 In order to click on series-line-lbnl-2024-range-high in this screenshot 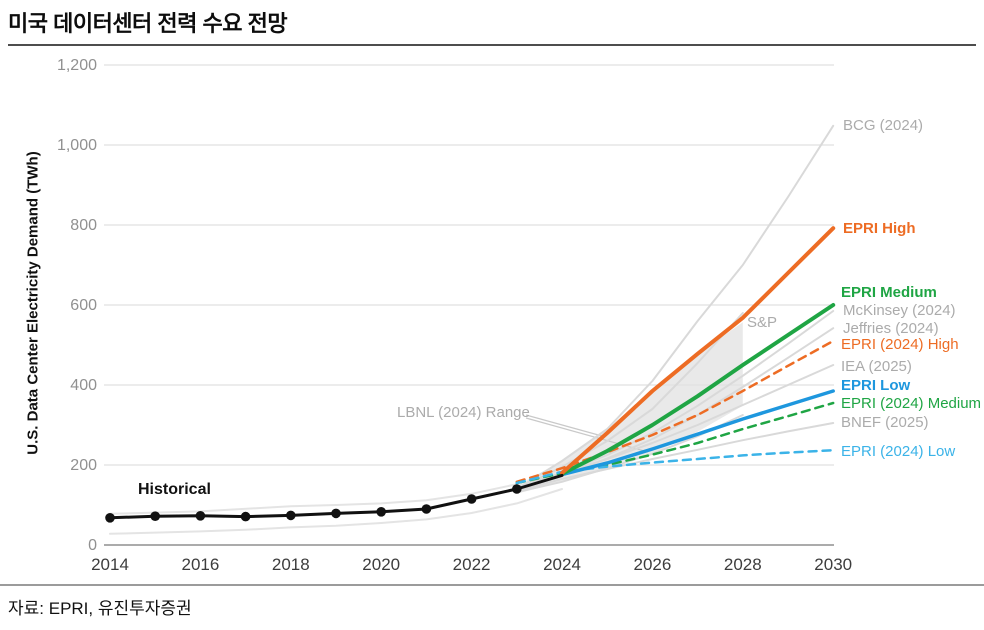, I will do `click(629, 401)`.